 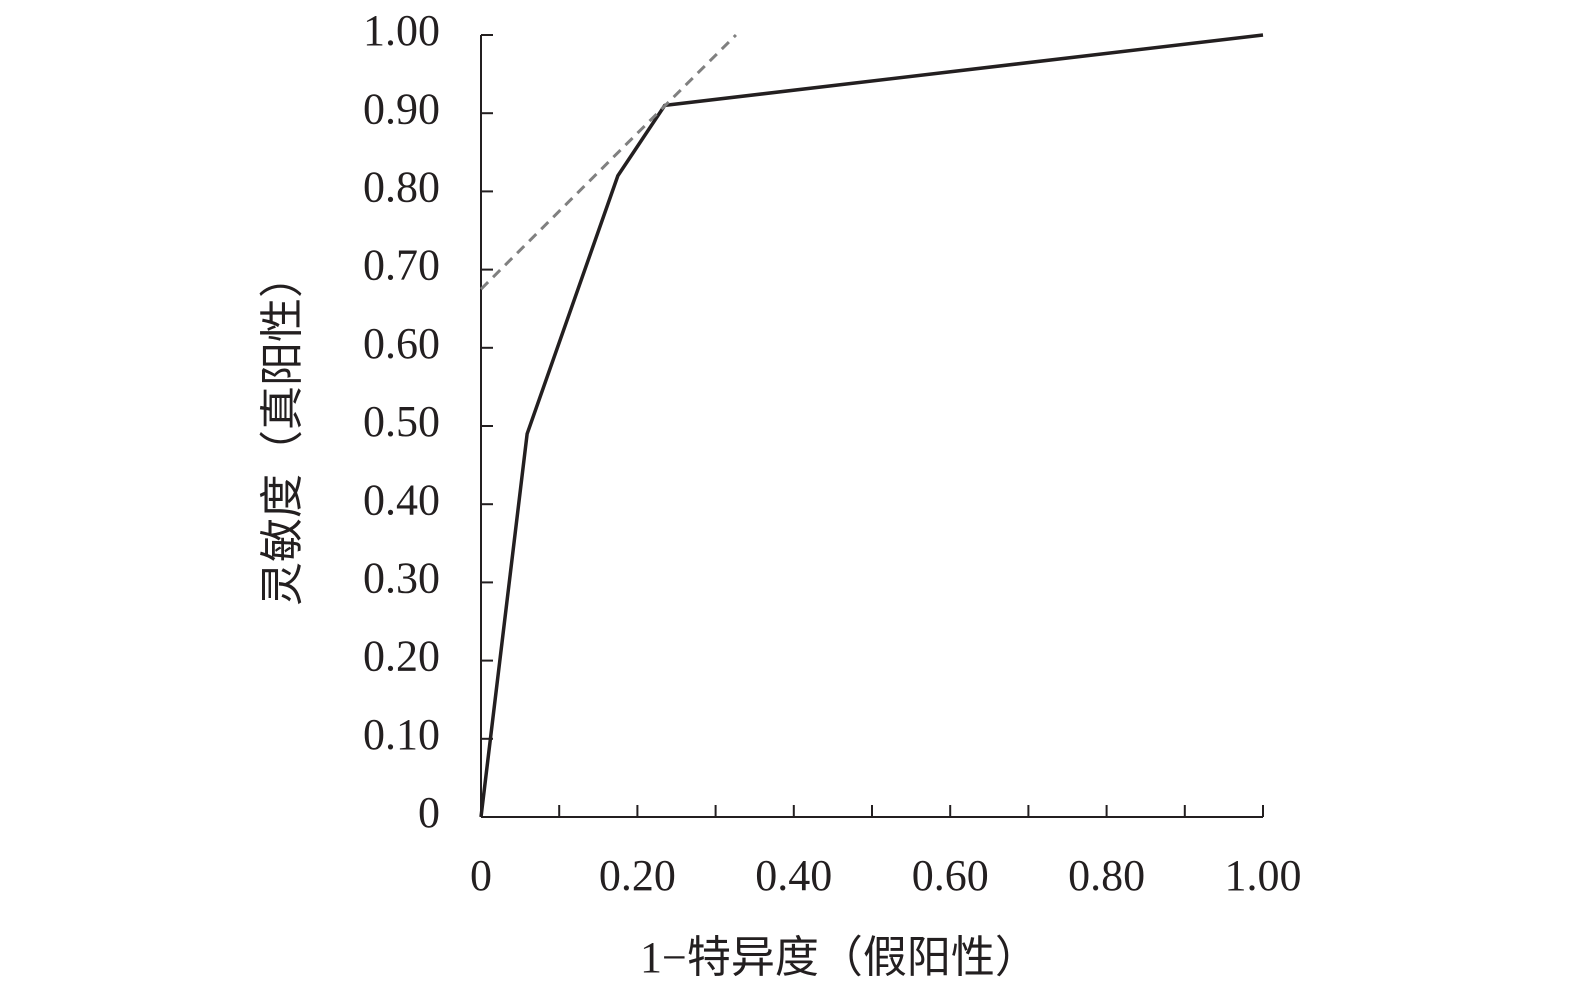 I want to click on x-tick-label: 0.20, so click(x=637, y=875).